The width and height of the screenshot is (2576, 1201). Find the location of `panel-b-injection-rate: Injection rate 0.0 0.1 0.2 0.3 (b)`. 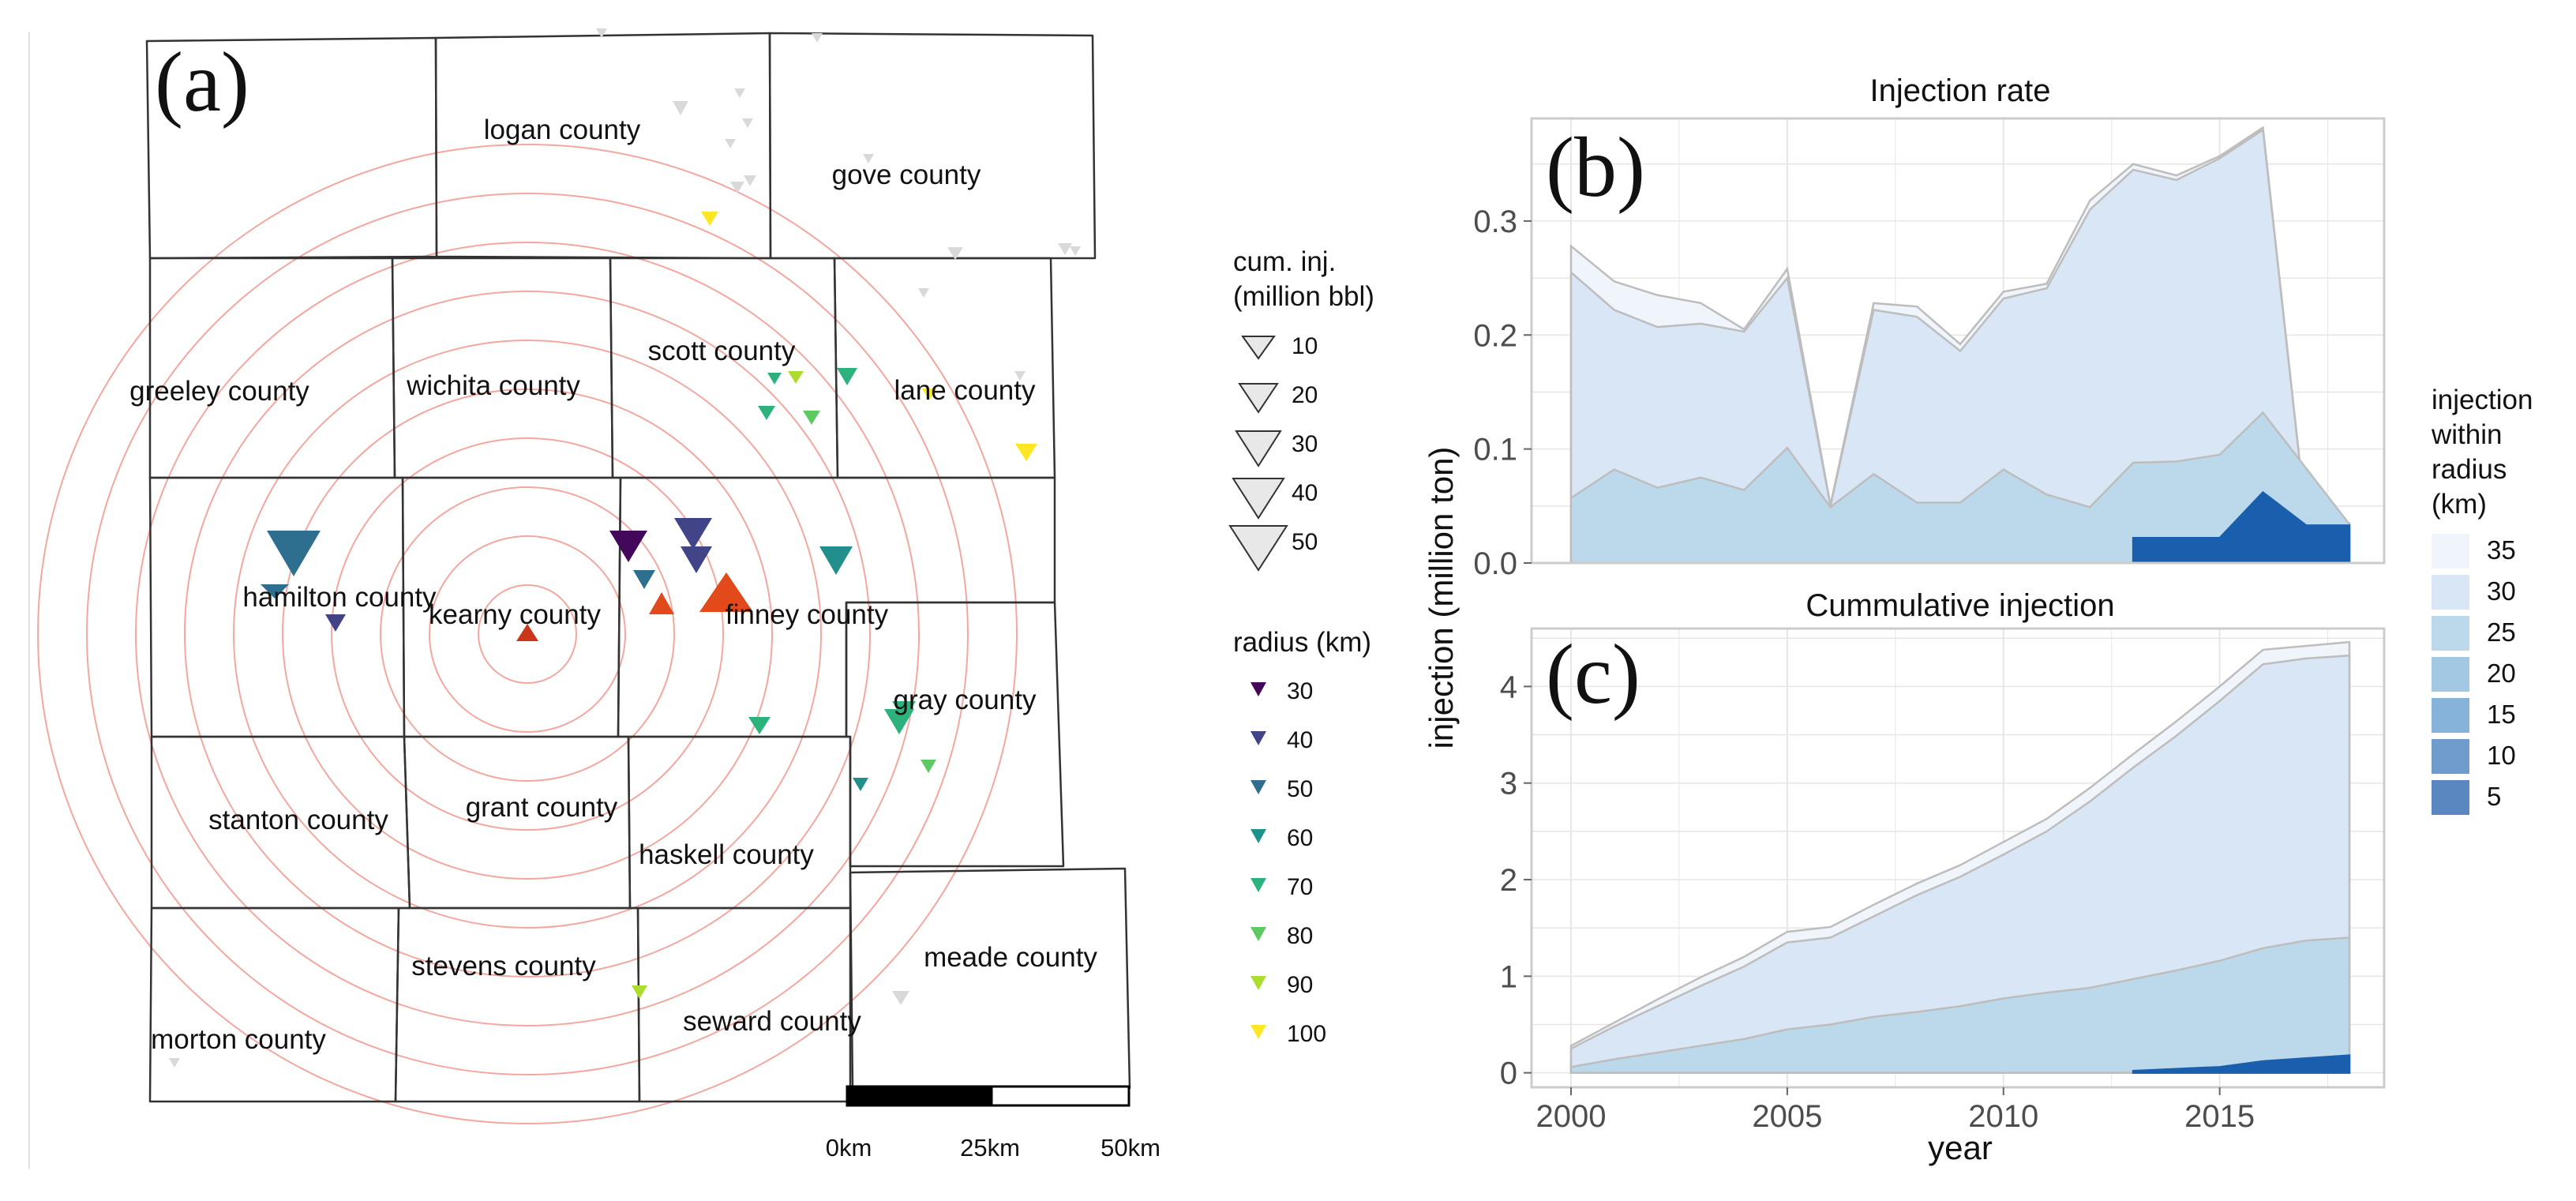

panel-b-injection-rate: Injection rate 0.0 0.1 0.2 0.3 (b) is located at coordinates (1930, 327).